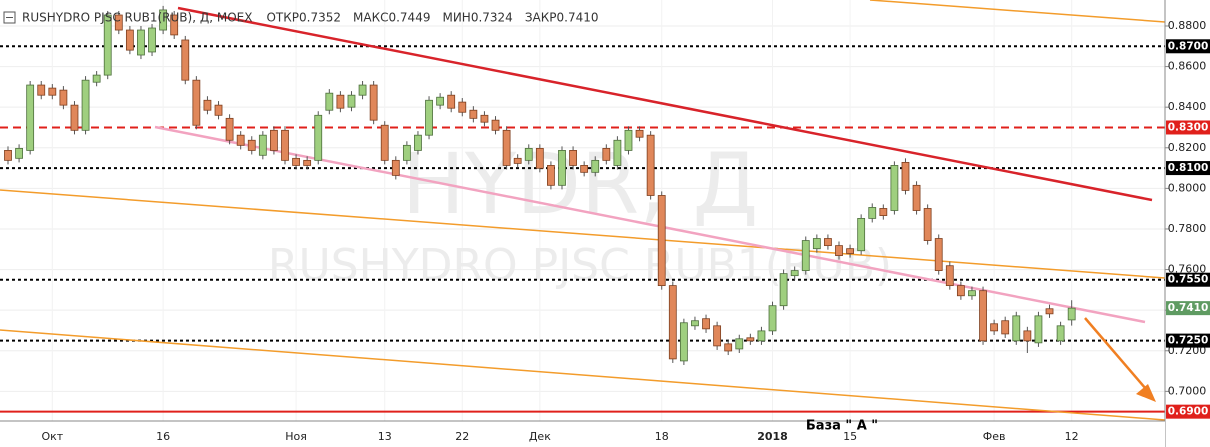 The width and height of the screenshot is (1210, 447). I want to click on price-label: 0.7410, so click(1188, 308).